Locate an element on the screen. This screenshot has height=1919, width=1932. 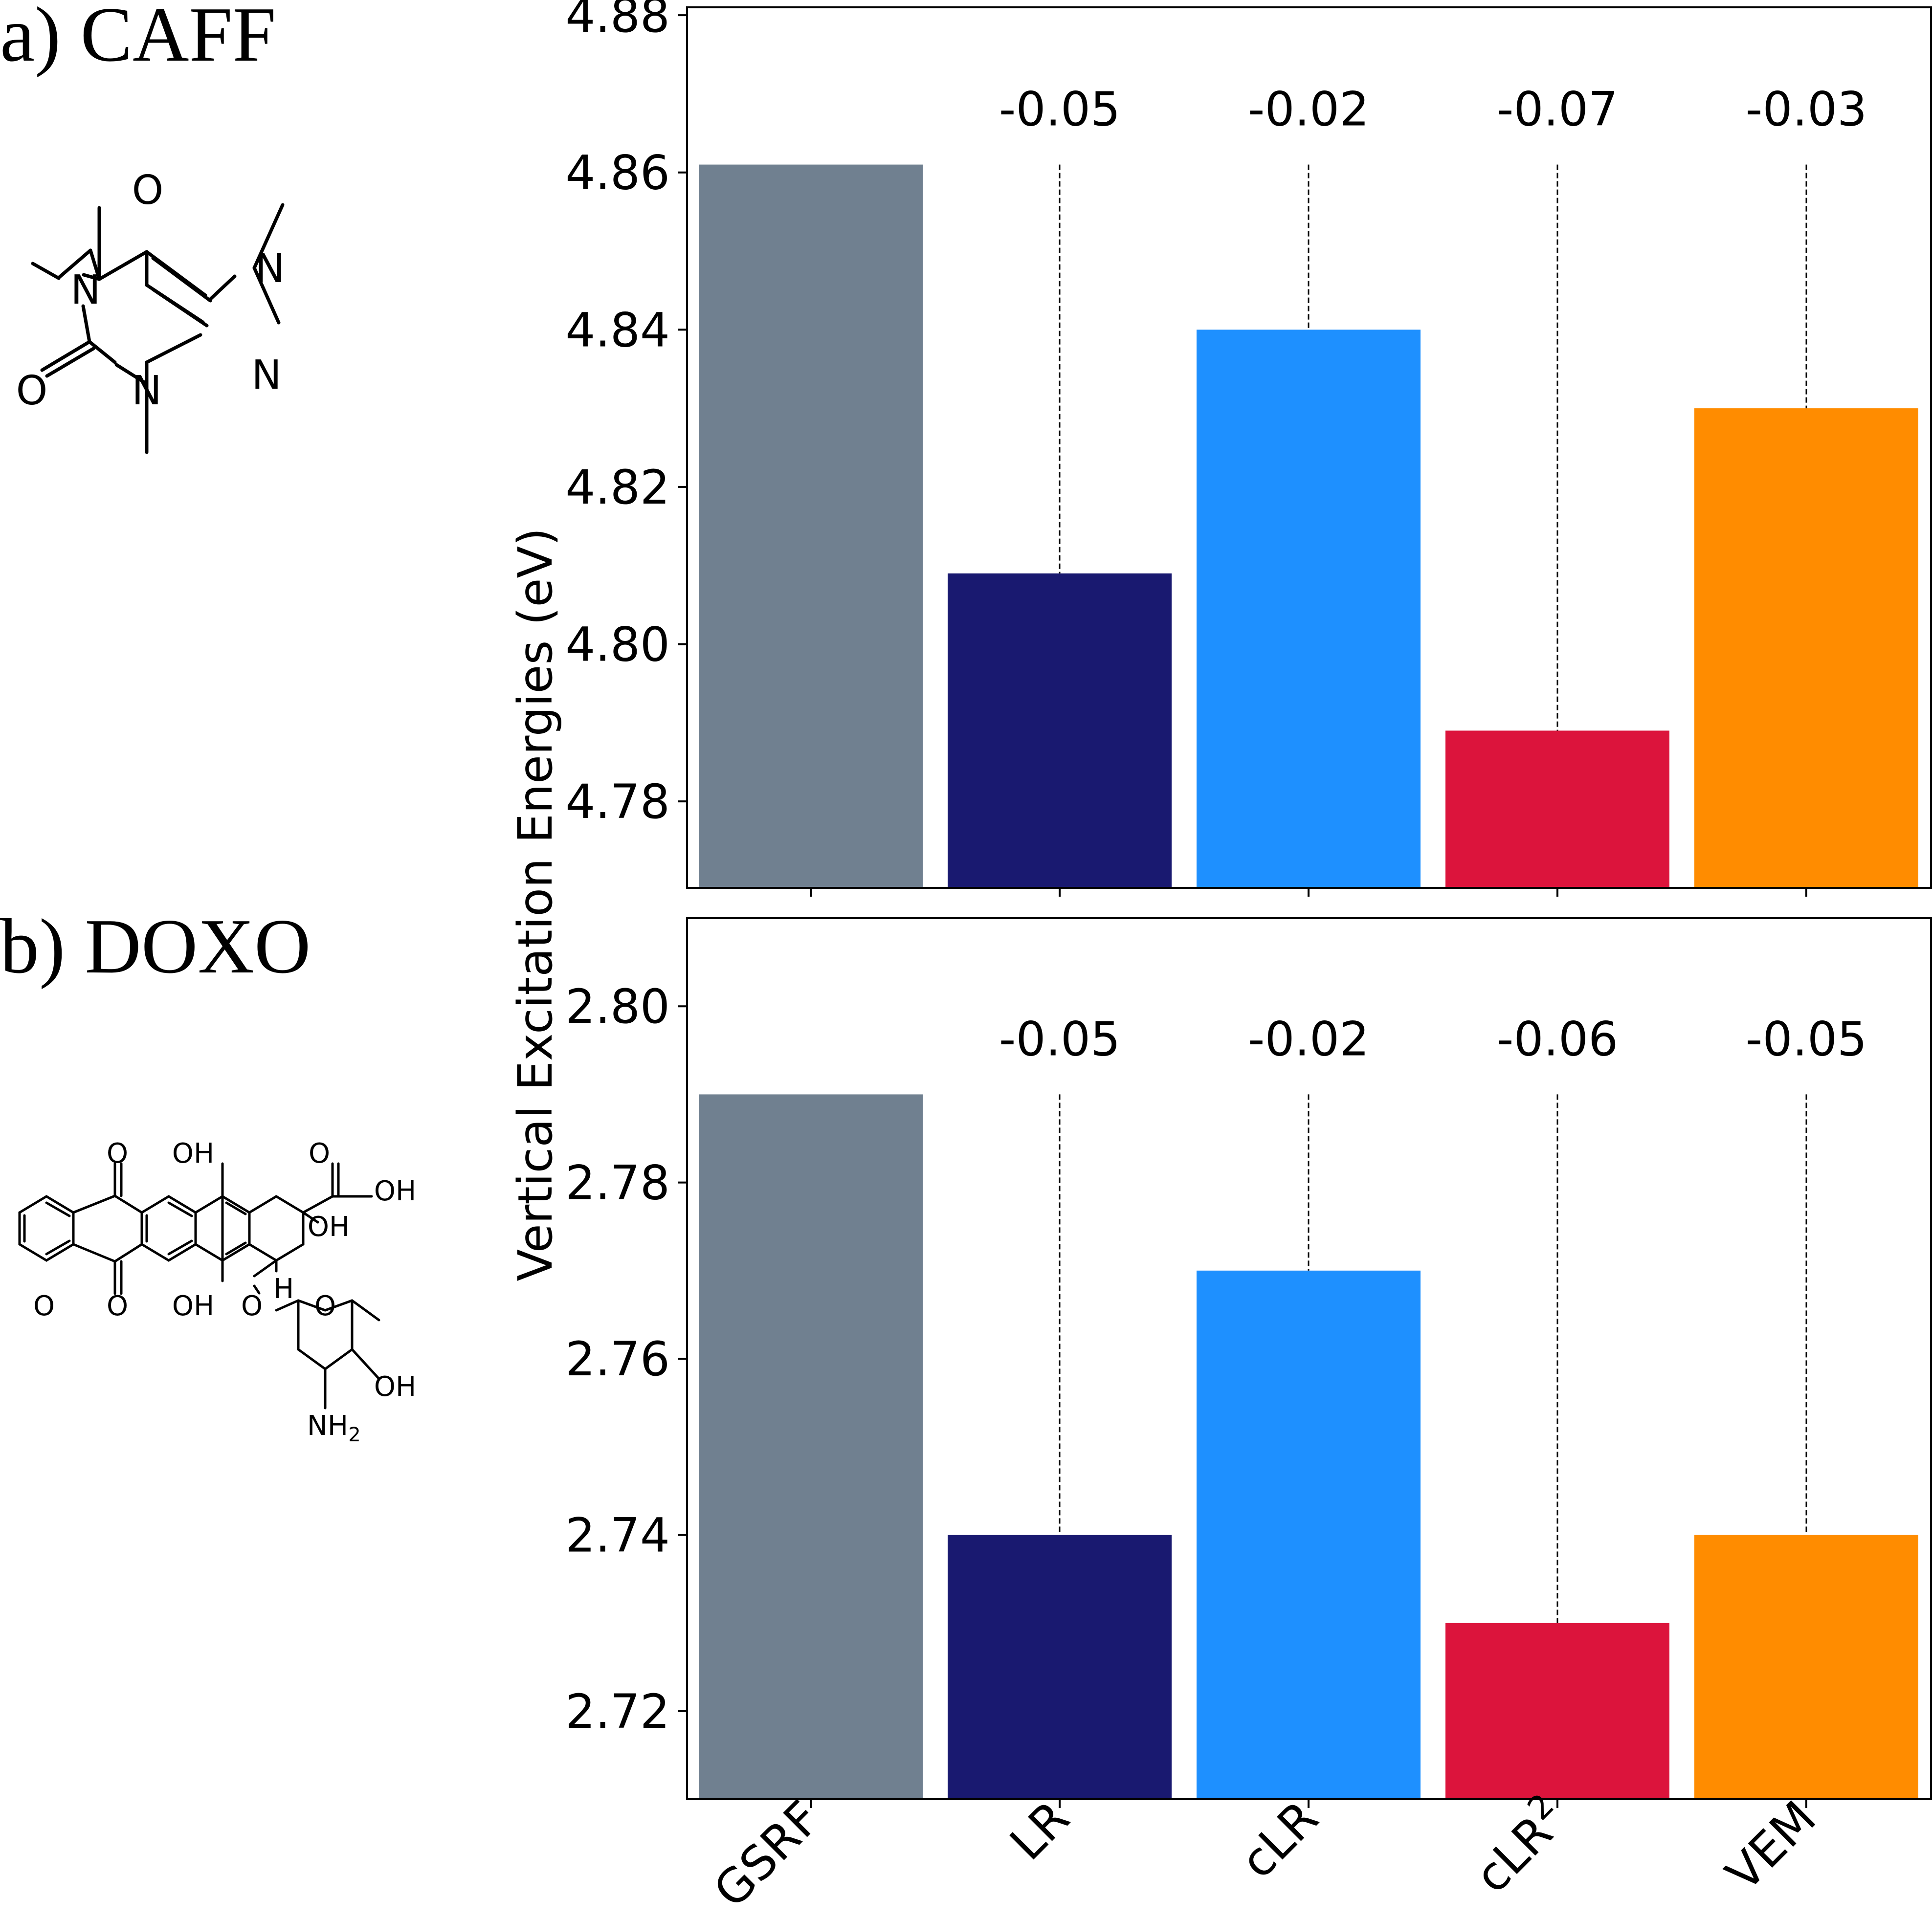
doxo-atom-oh-2: OH is located at coordinates (395, 1191).